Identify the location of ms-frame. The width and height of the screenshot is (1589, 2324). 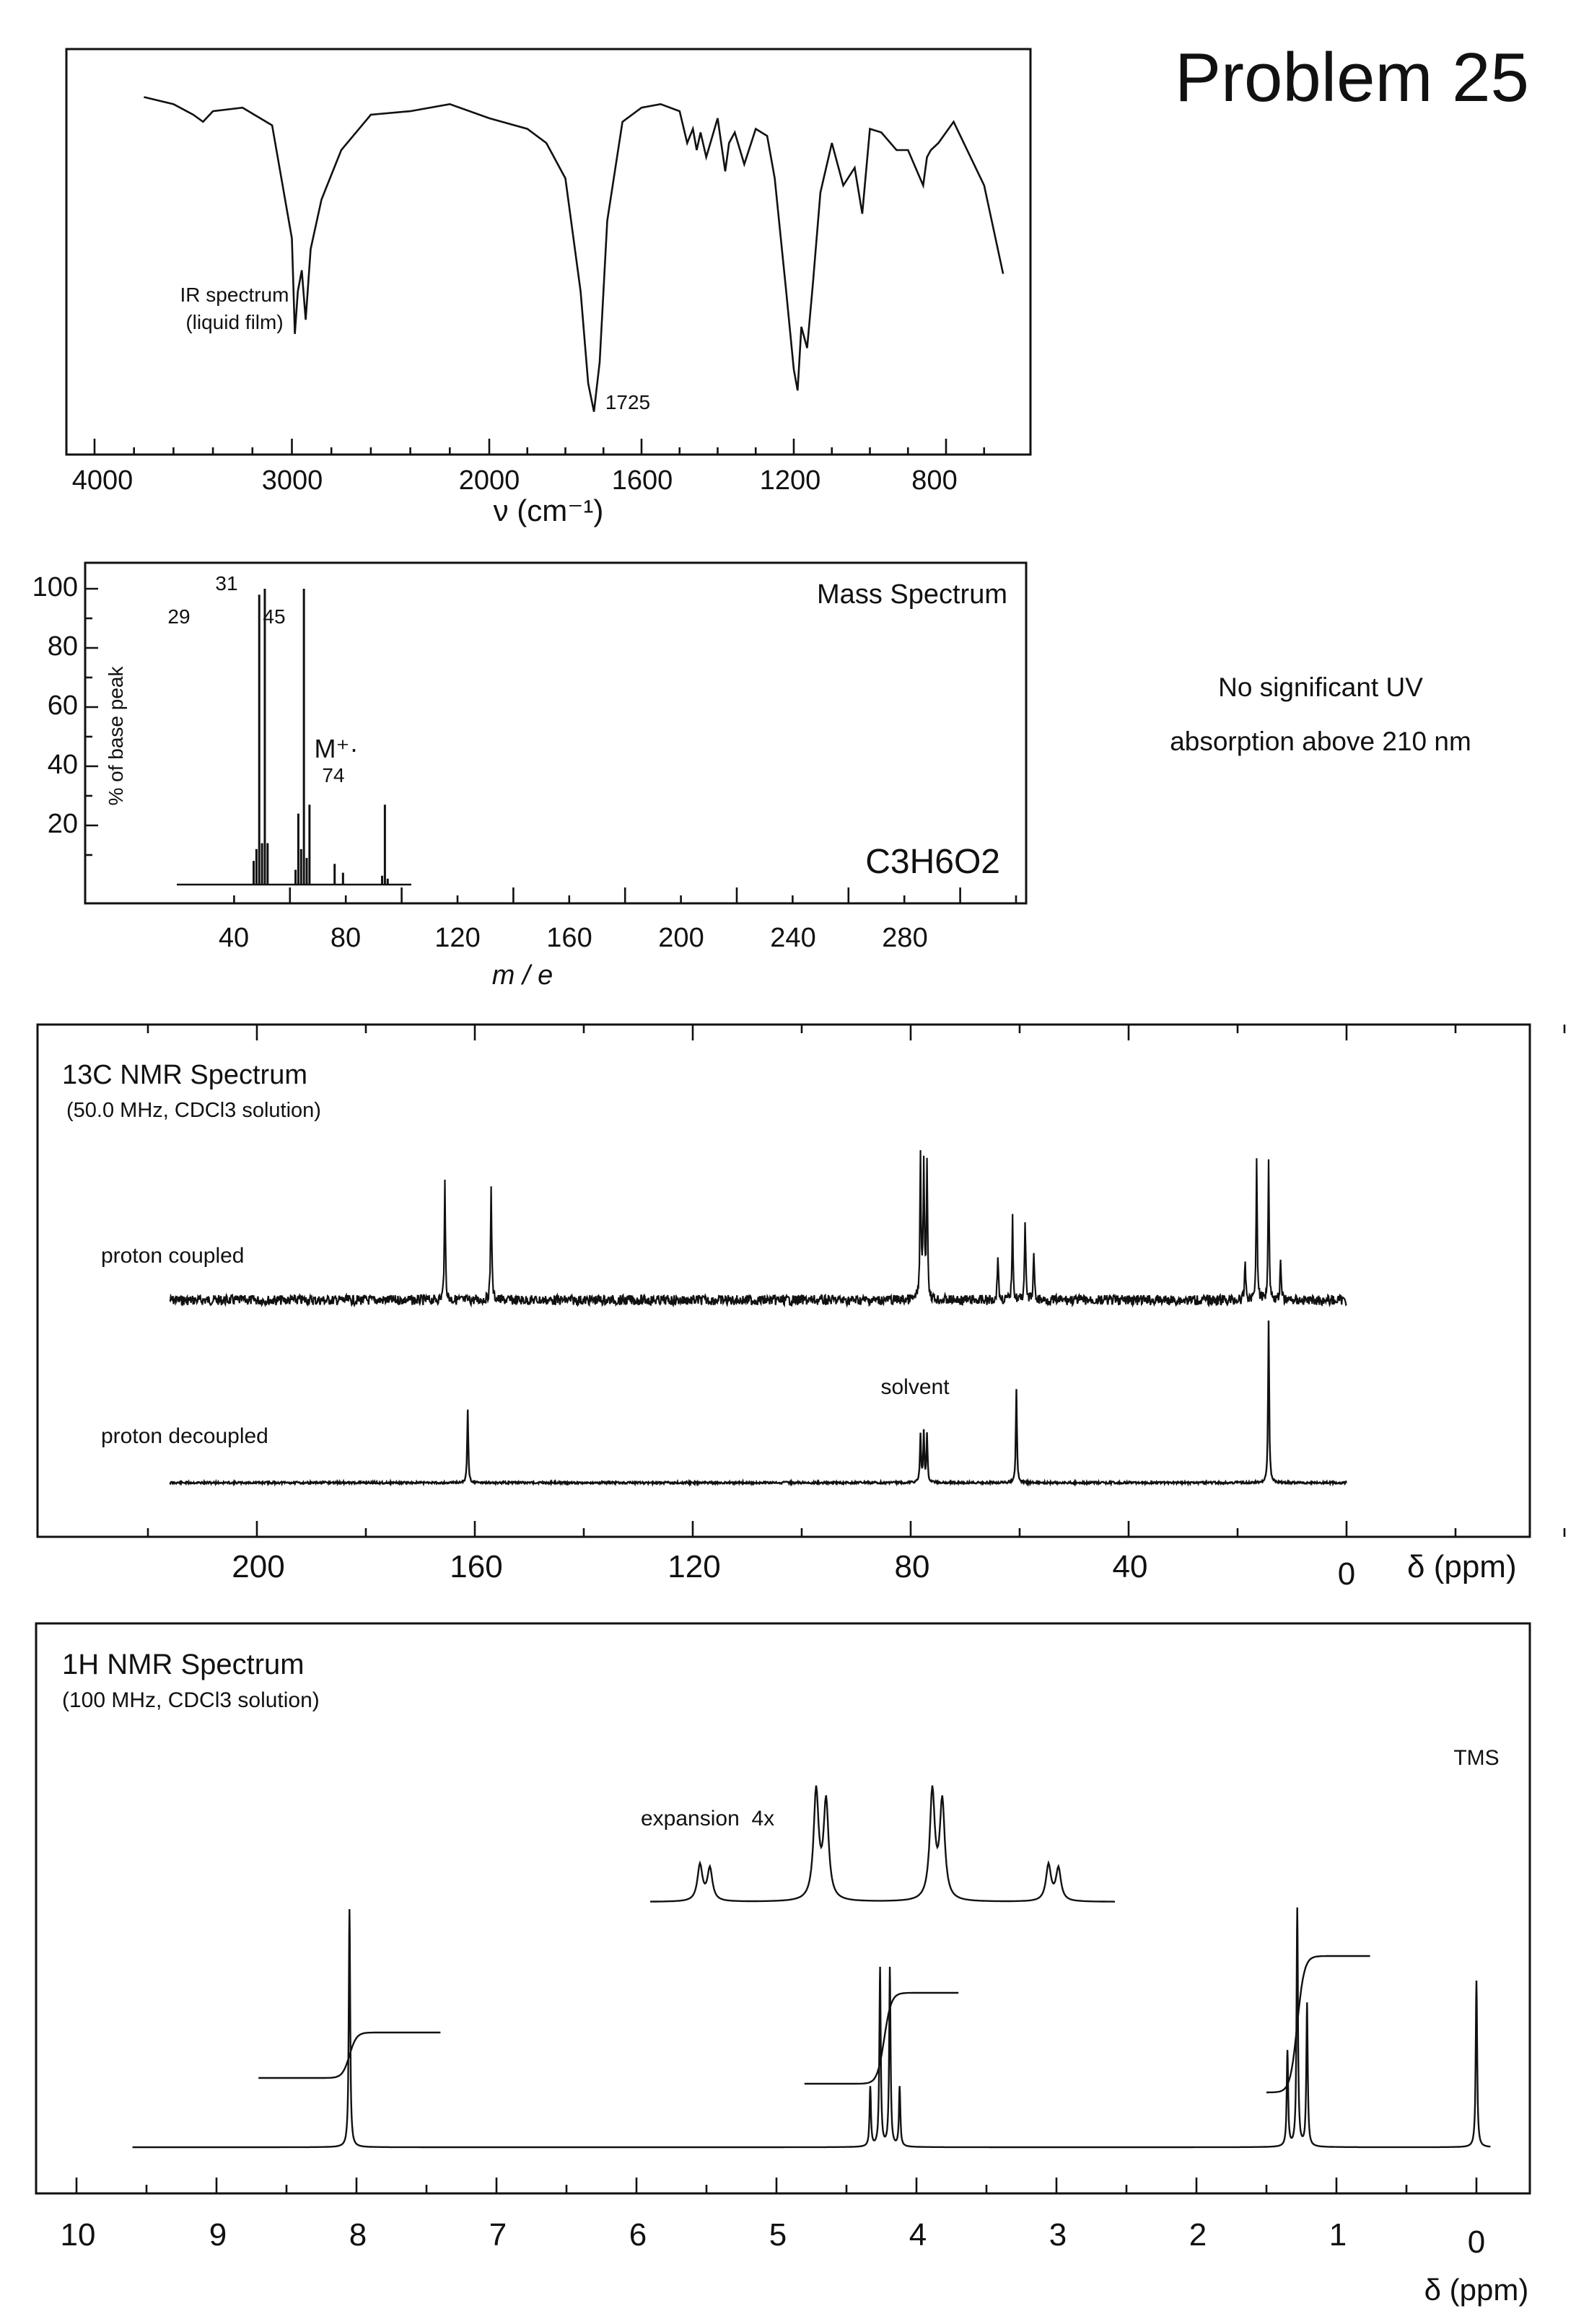
(556, 733).